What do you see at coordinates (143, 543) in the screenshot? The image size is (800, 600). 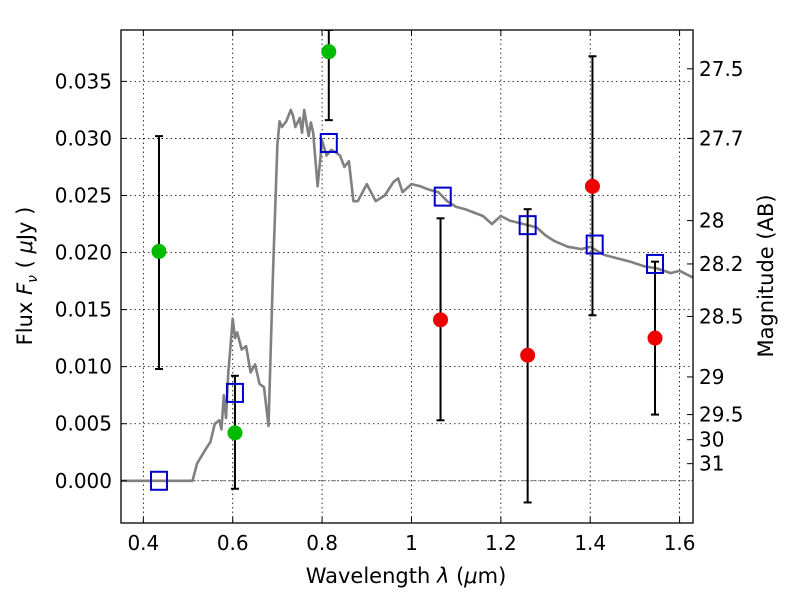 I see `x-tick-label: 0.4` at bounding box center [143, 543].